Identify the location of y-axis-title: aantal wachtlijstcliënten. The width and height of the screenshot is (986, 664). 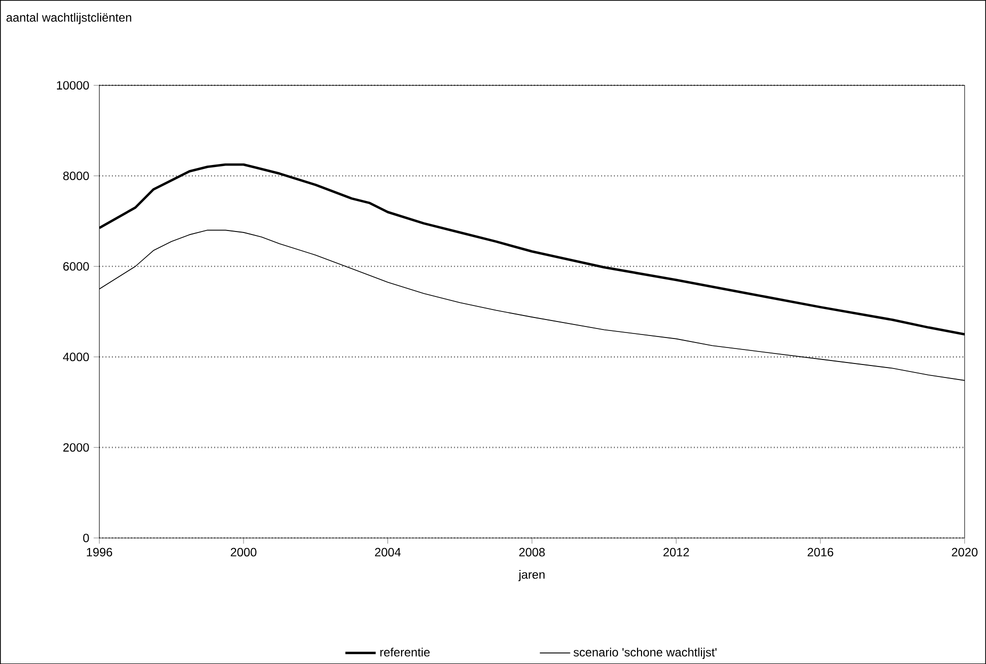
(69, 18).